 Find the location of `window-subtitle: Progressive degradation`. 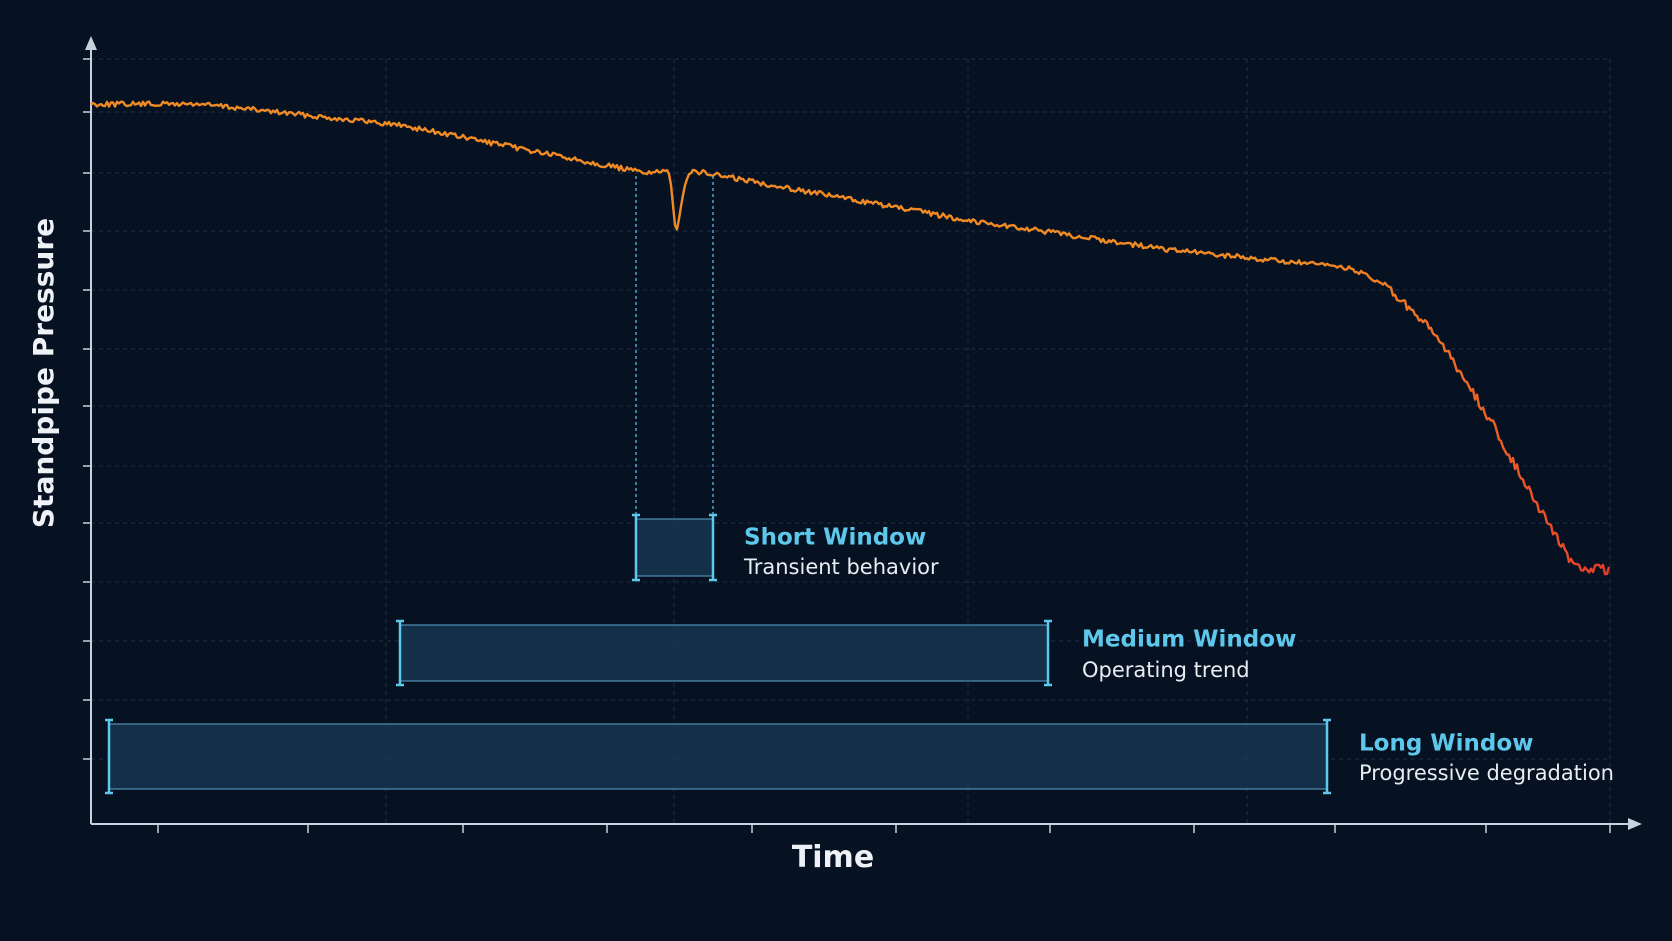

window-subtitle: Progressive degradation is located at coordinates (1486, 773).